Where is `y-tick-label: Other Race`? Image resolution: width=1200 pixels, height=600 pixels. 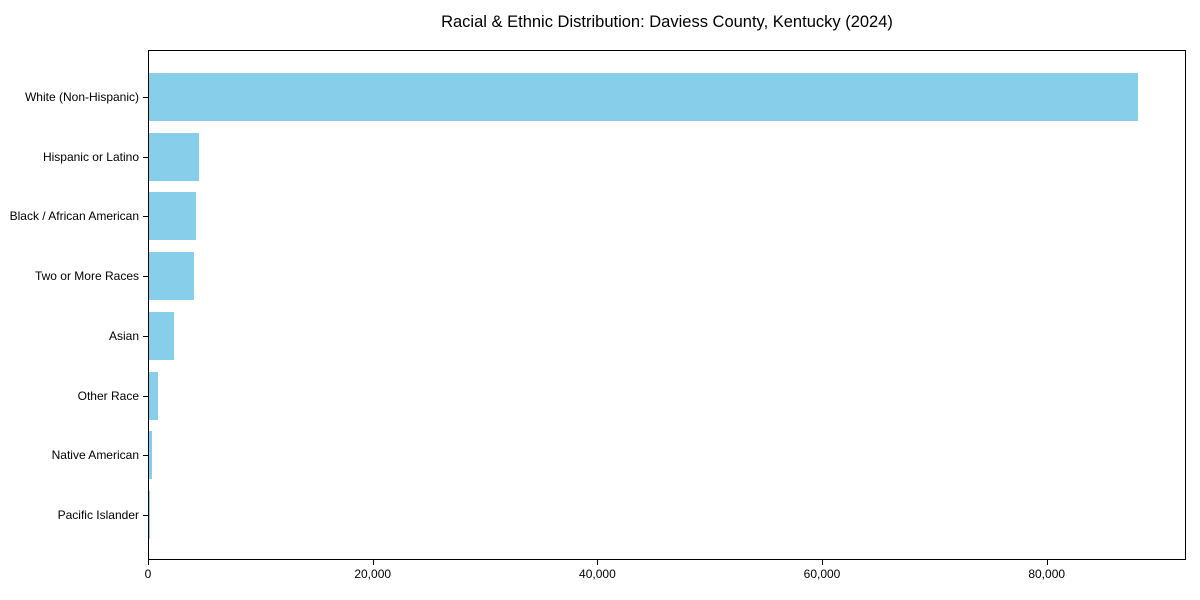 y-tick-label: Other Race is located at coordinates (108, 395).